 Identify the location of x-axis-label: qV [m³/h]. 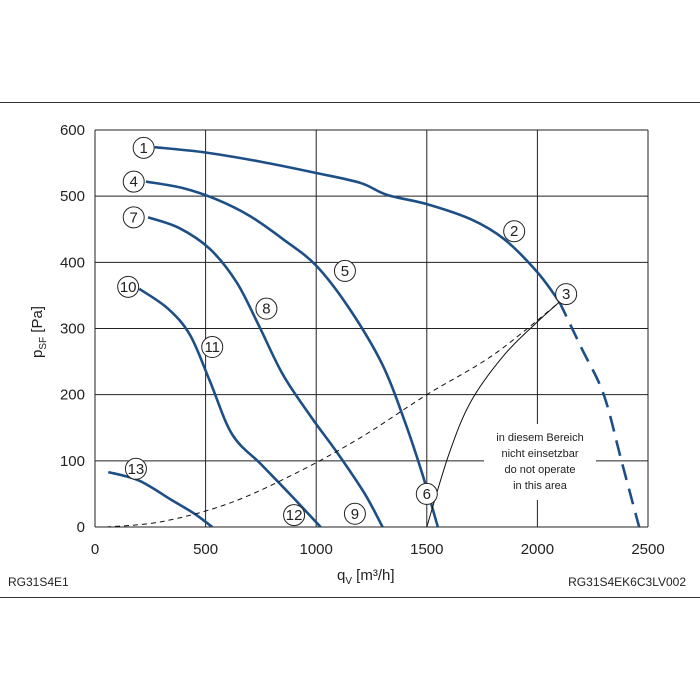
(366, 577).